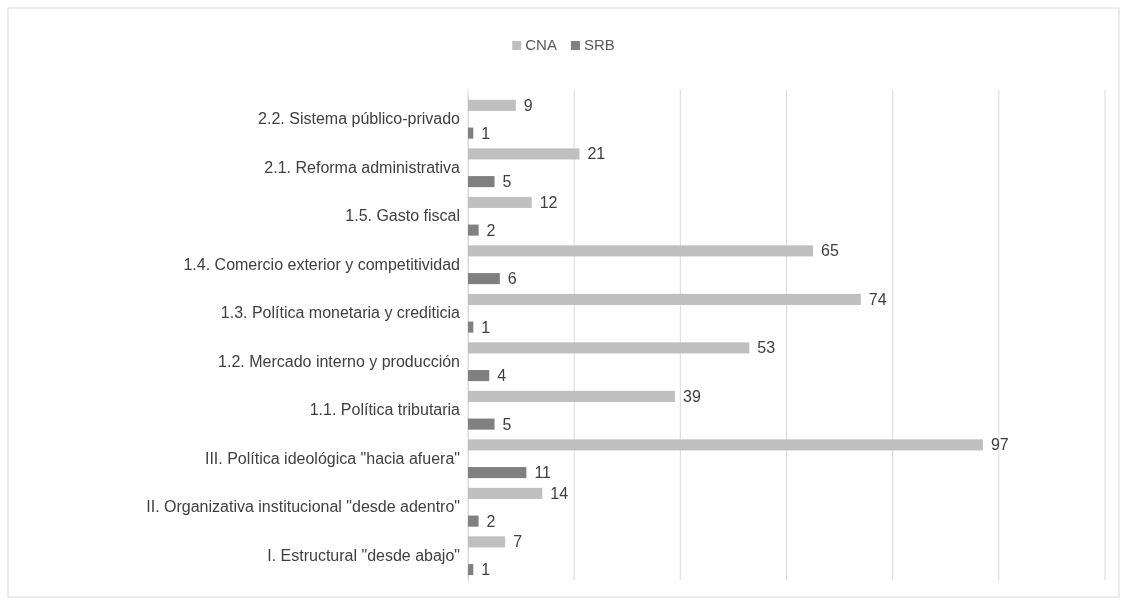  What do you see at coordinates (321, 264) in the screenshot?
I see `y-tick-label: 1.4. Comercio exterior y competitividad` at bounding box center [321, 264].